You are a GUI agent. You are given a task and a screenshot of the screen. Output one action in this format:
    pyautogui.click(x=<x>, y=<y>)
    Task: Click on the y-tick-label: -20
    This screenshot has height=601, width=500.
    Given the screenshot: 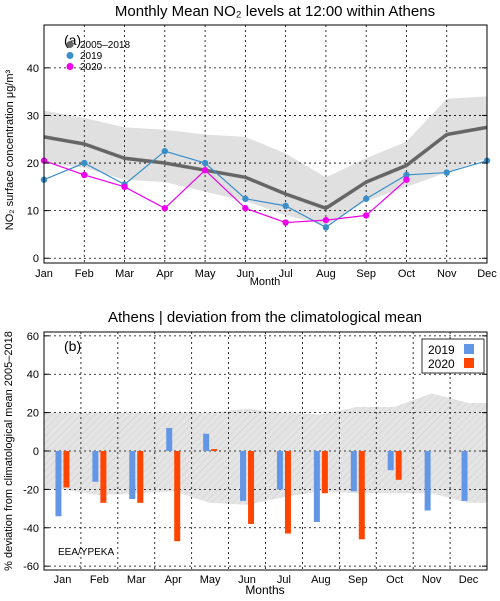 What is the action you would take?
    pyautogui.click(x=31, y=490)
    